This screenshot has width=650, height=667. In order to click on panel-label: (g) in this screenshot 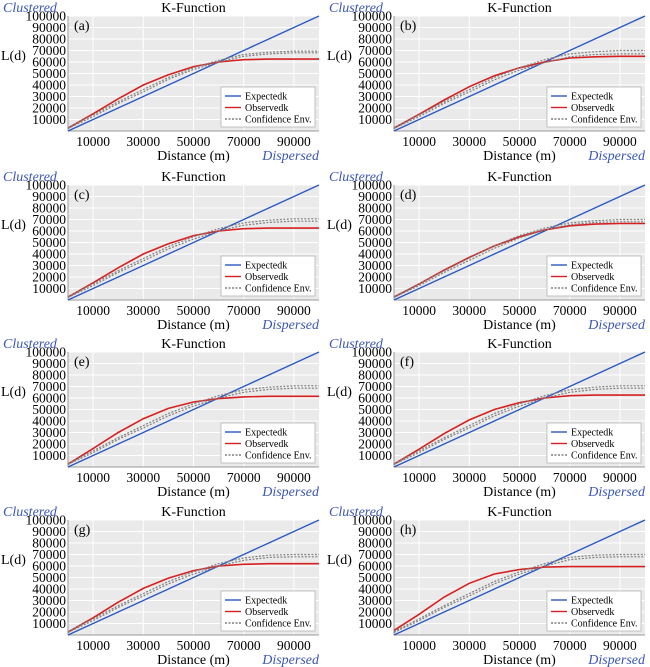, I will do `click(82, 530)`.